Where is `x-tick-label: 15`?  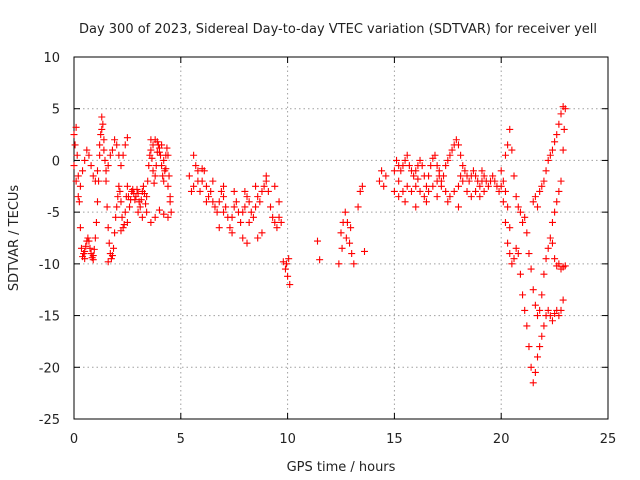
x-tick-label: 15 is located at coordinates (394, 439).